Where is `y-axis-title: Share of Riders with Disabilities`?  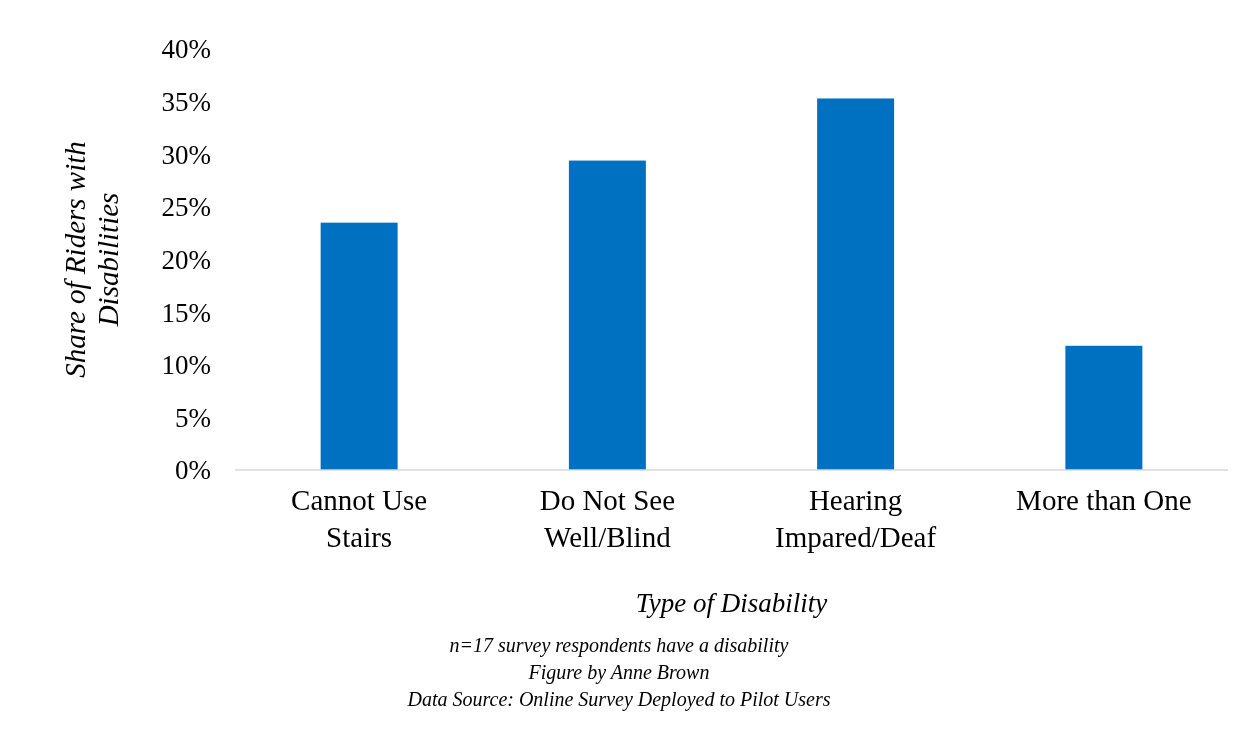 y-axis-title: Share of Riders with Disabilities is located at coordinates (91, 259).